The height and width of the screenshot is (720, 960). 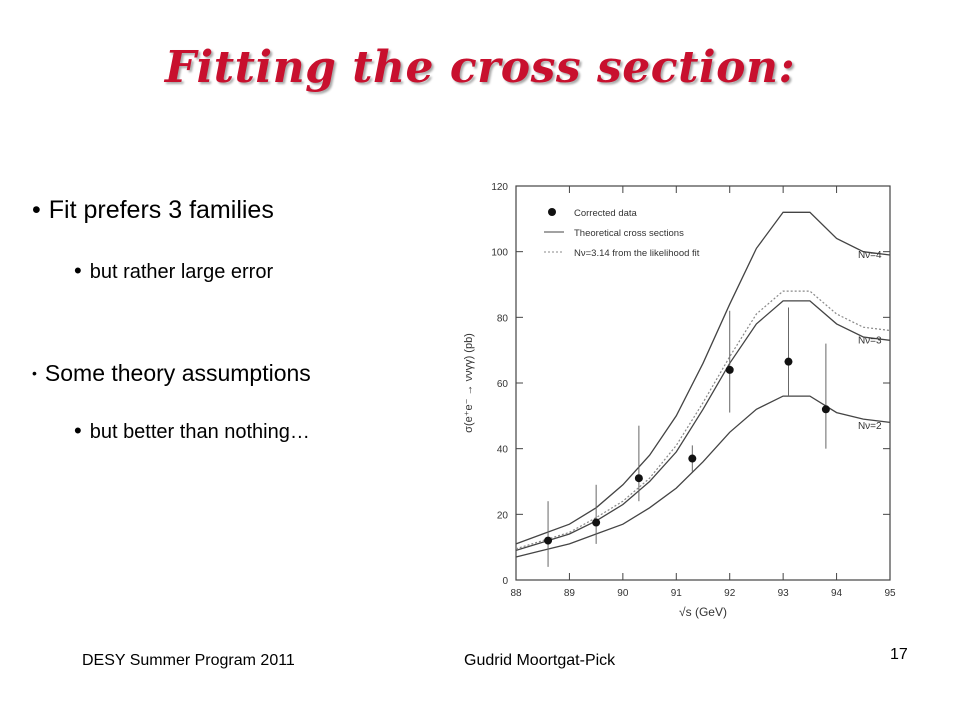 What do you see at coordinates (730, 593) in the screenshot?
I see `x-tick-label: 92` at bounding box center [730, 593].